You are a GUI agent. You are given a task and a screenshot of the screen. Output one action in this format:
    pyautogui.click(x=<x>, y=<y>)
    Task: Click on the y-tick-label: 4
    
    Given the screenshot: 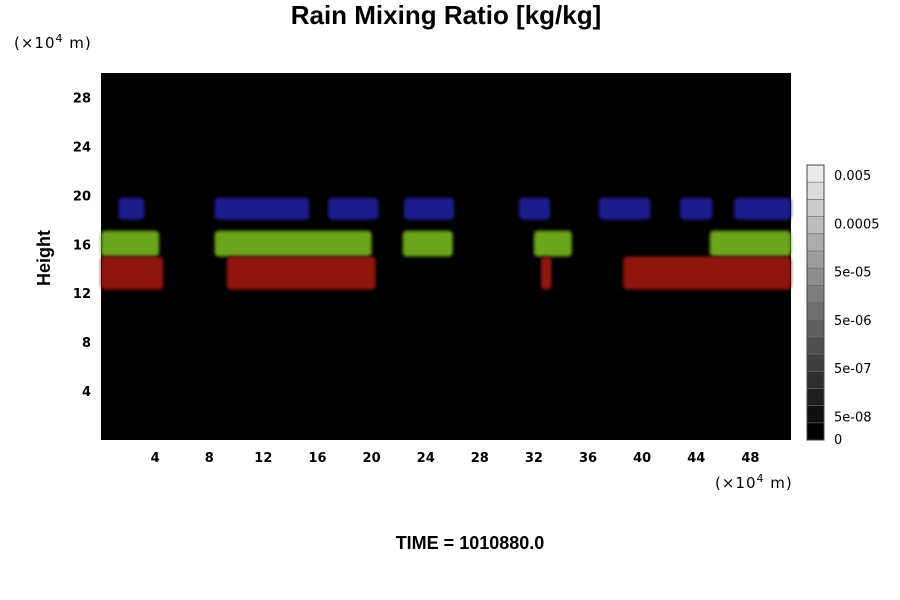 What is the action you would take?
    pyautogui.click(x=86, y=392)
    